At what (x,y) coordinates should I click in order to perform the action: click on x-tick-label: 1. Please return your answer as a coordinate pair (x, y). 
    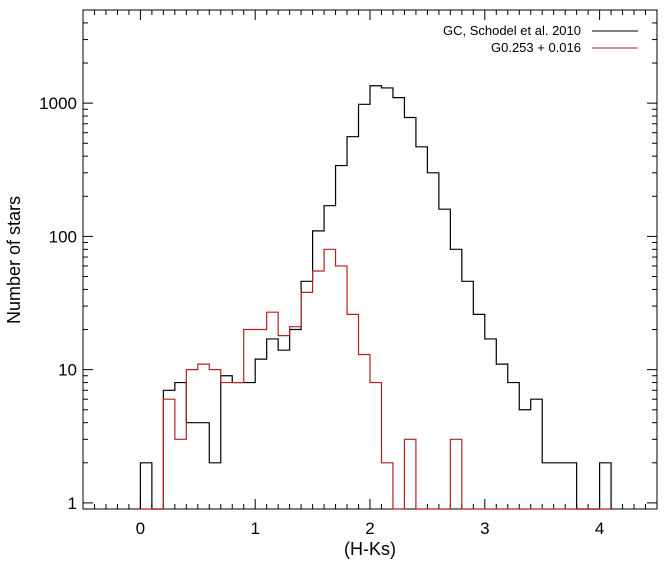
    Looking at the image, I should click on (254, 528).